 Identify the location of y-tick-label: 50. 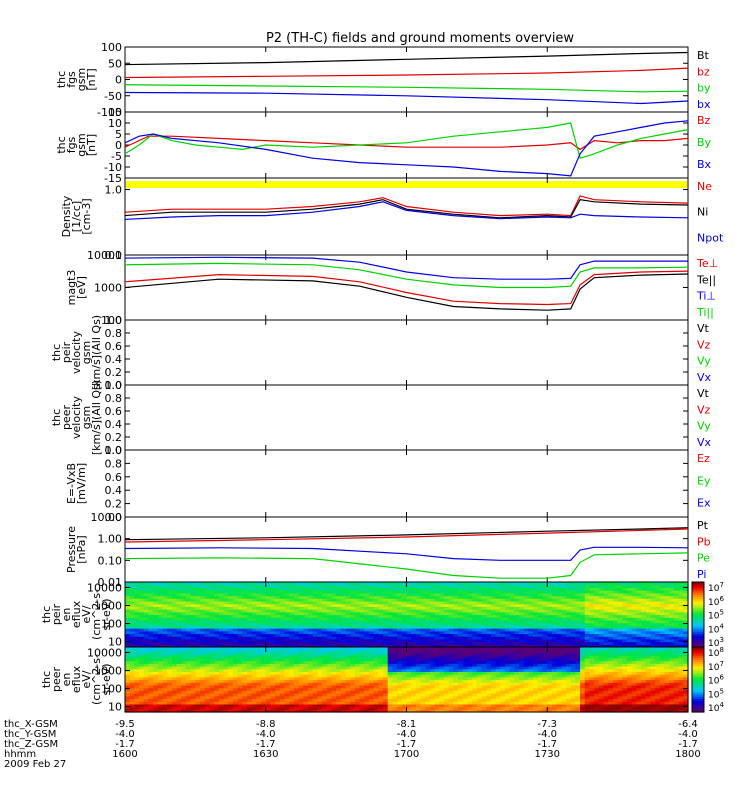
(115, 63).